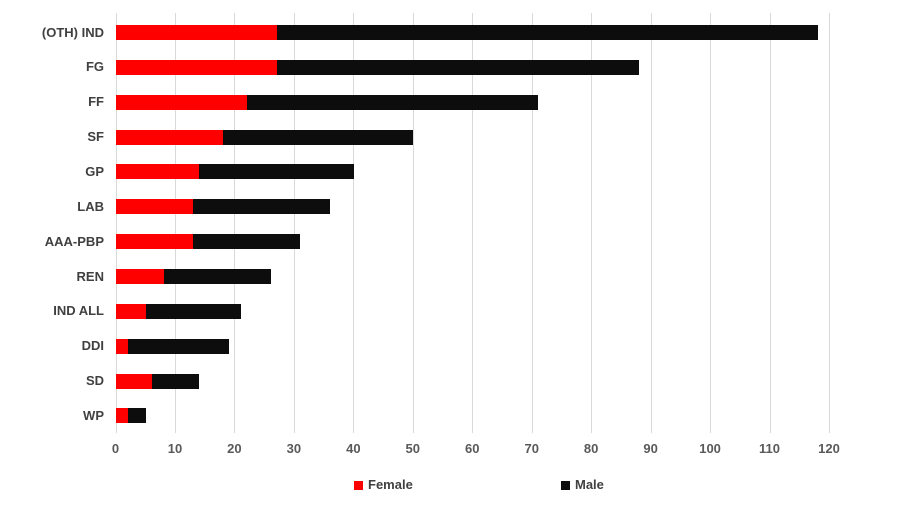 This screenshot has width=900, height=506. Describe the element at coordinates (94, 171) in the screenshot. I see `category-label-gp: GP` at that location.